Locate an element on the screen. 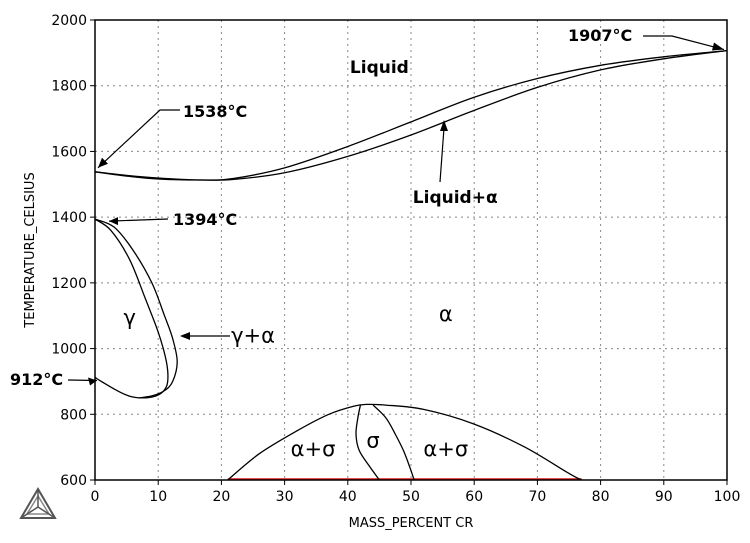 The image size is (750, 543). y-tick-label-5: 1600 is located at coordinates (69, 152).